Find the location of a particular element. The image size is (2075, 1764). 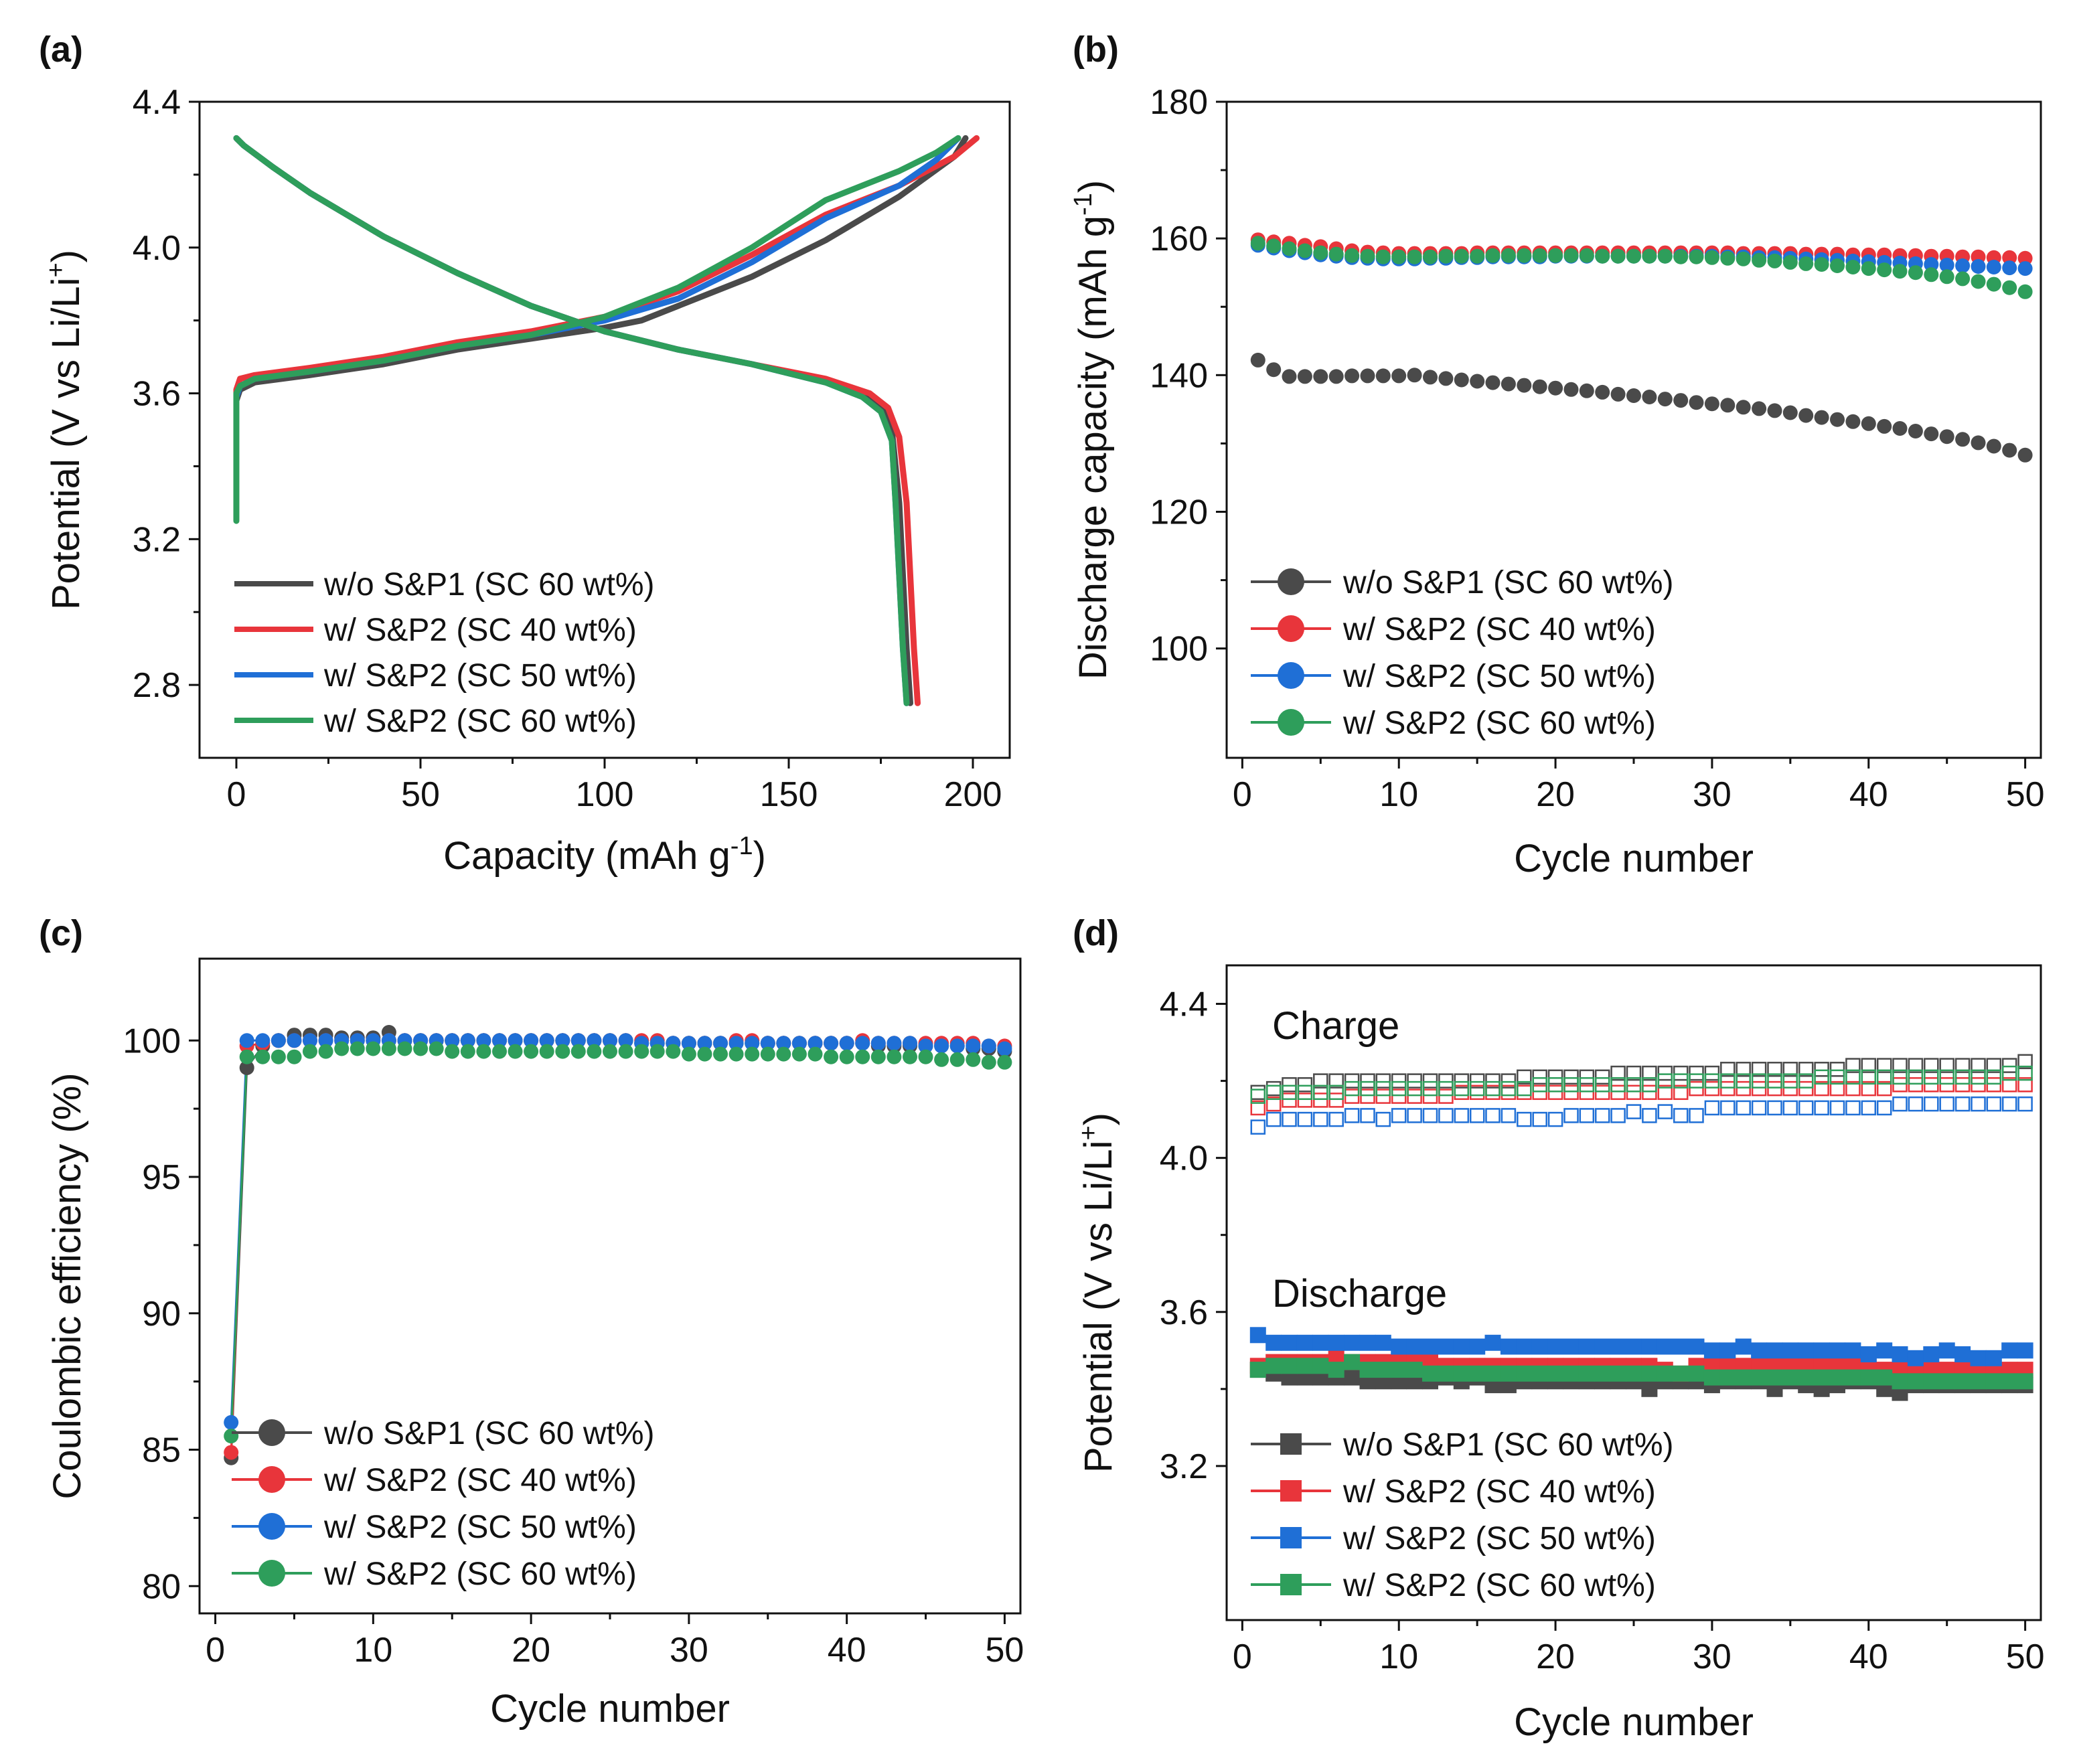

panel-c-x-tick-label: 50 is located at coordinates (1005, 1650).